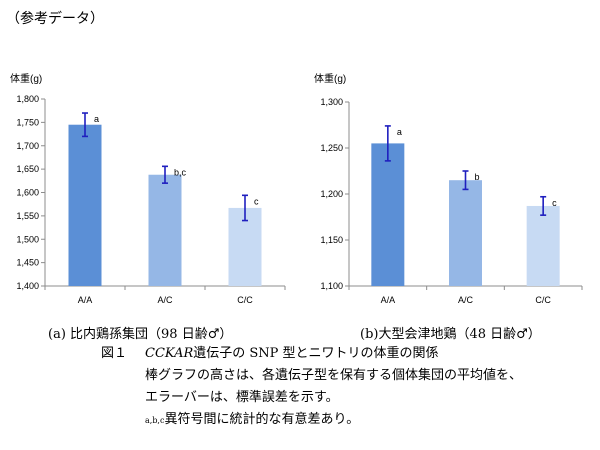 The image size is (600, 450). I want to click on y-tick-label: 1,450, so click(27, 263).